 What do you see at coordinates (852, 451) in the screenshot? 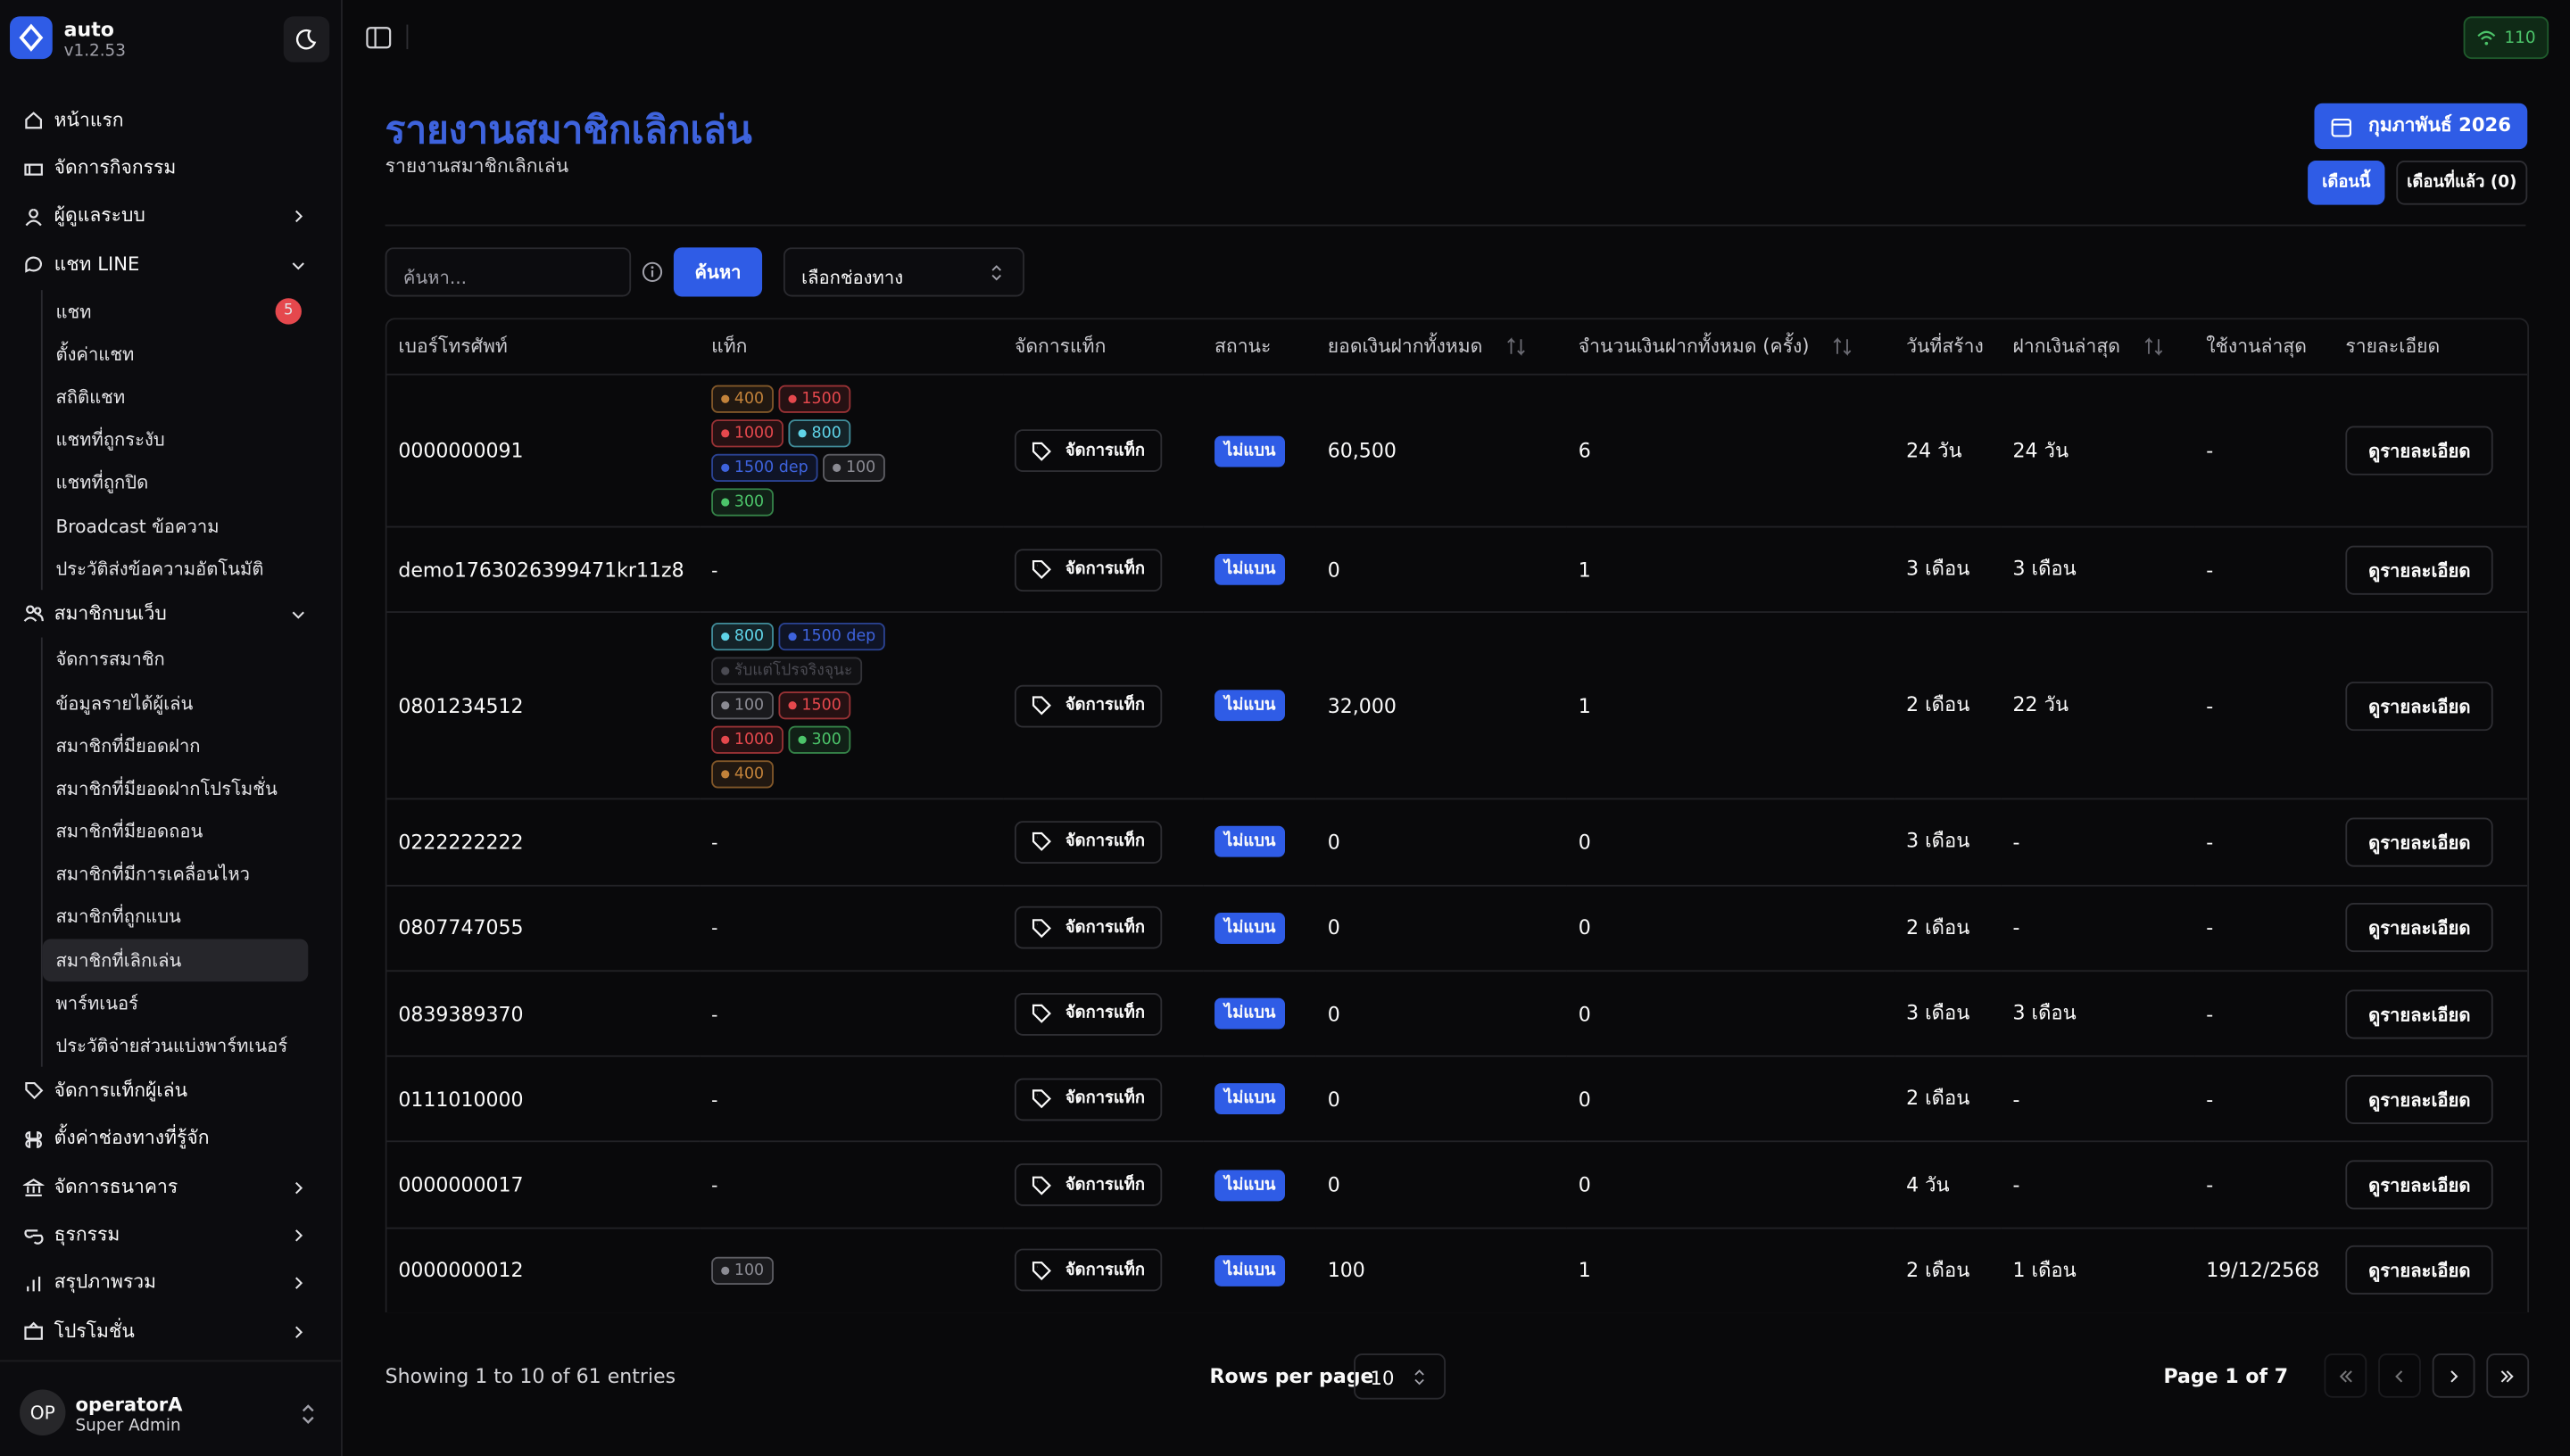
I see `tags-cell: 400 1500 1000 800 1500 dep 100 300` at bounding box center [852, 451].